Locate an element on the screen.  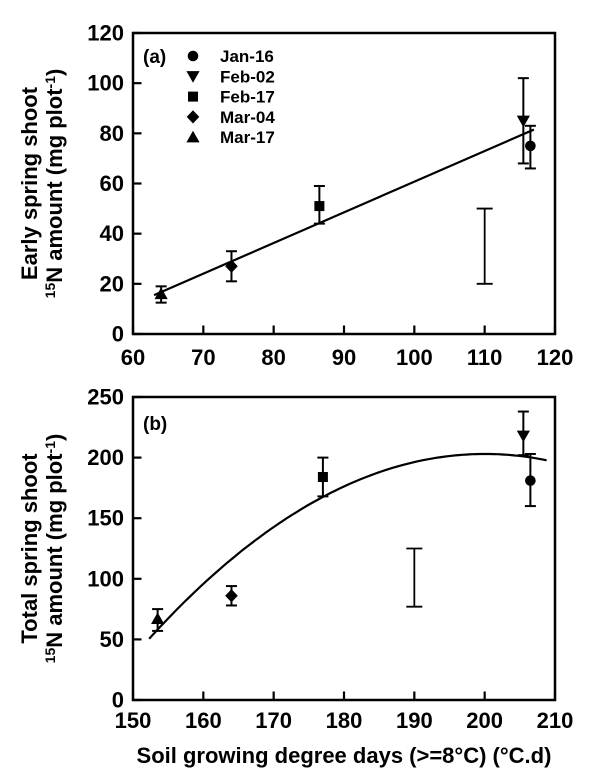
panel-b-ylabel-line2: 15N amount (mg plot-1) is located at coordinates (54, 549).